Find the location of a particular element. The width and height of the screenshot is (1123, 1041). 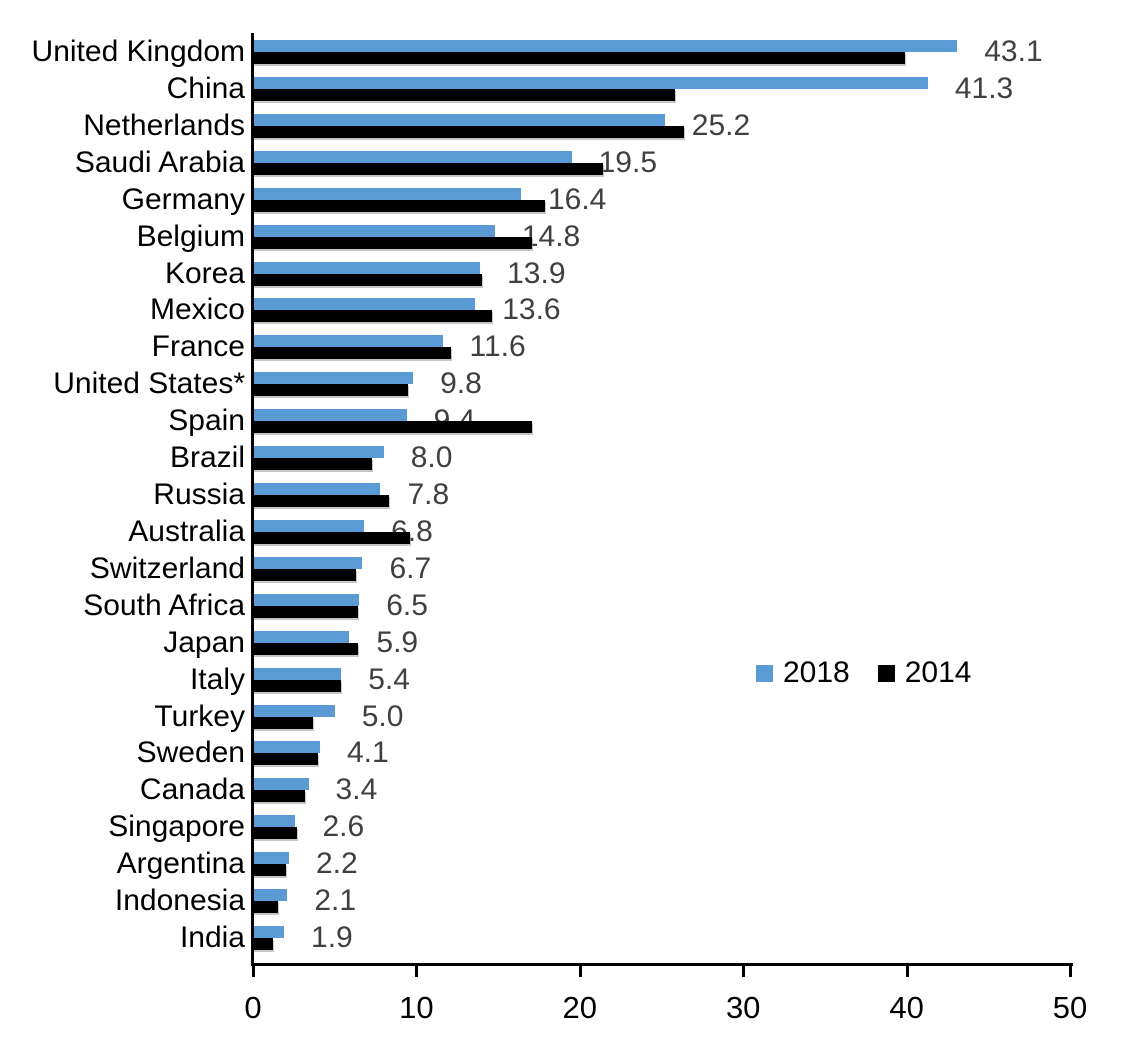

category-label: Indonesia is located at coordinates (179, 901).